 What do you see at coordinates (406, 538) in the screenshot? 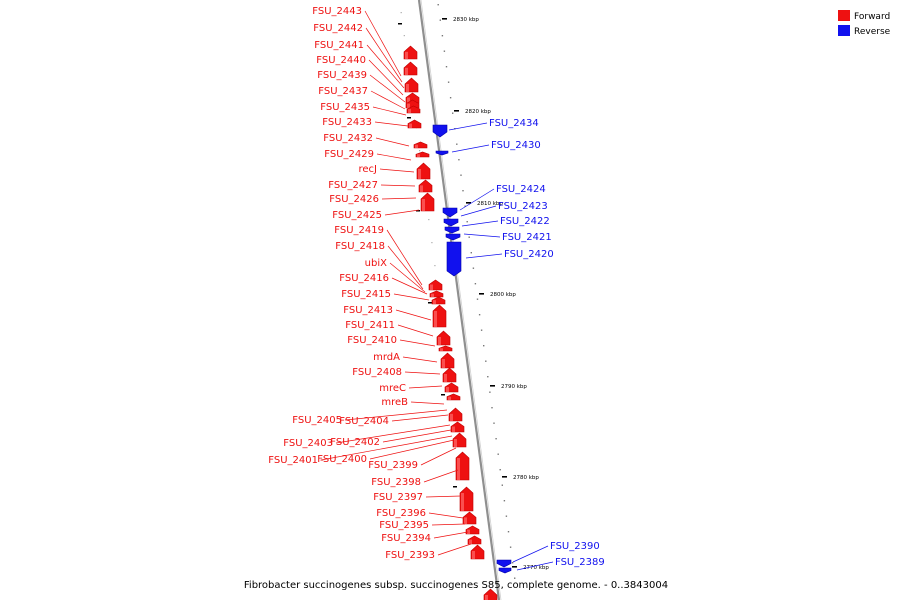
I see `gene-label-fsu-2394: FSU_2394` at bounding box center [406, 538].